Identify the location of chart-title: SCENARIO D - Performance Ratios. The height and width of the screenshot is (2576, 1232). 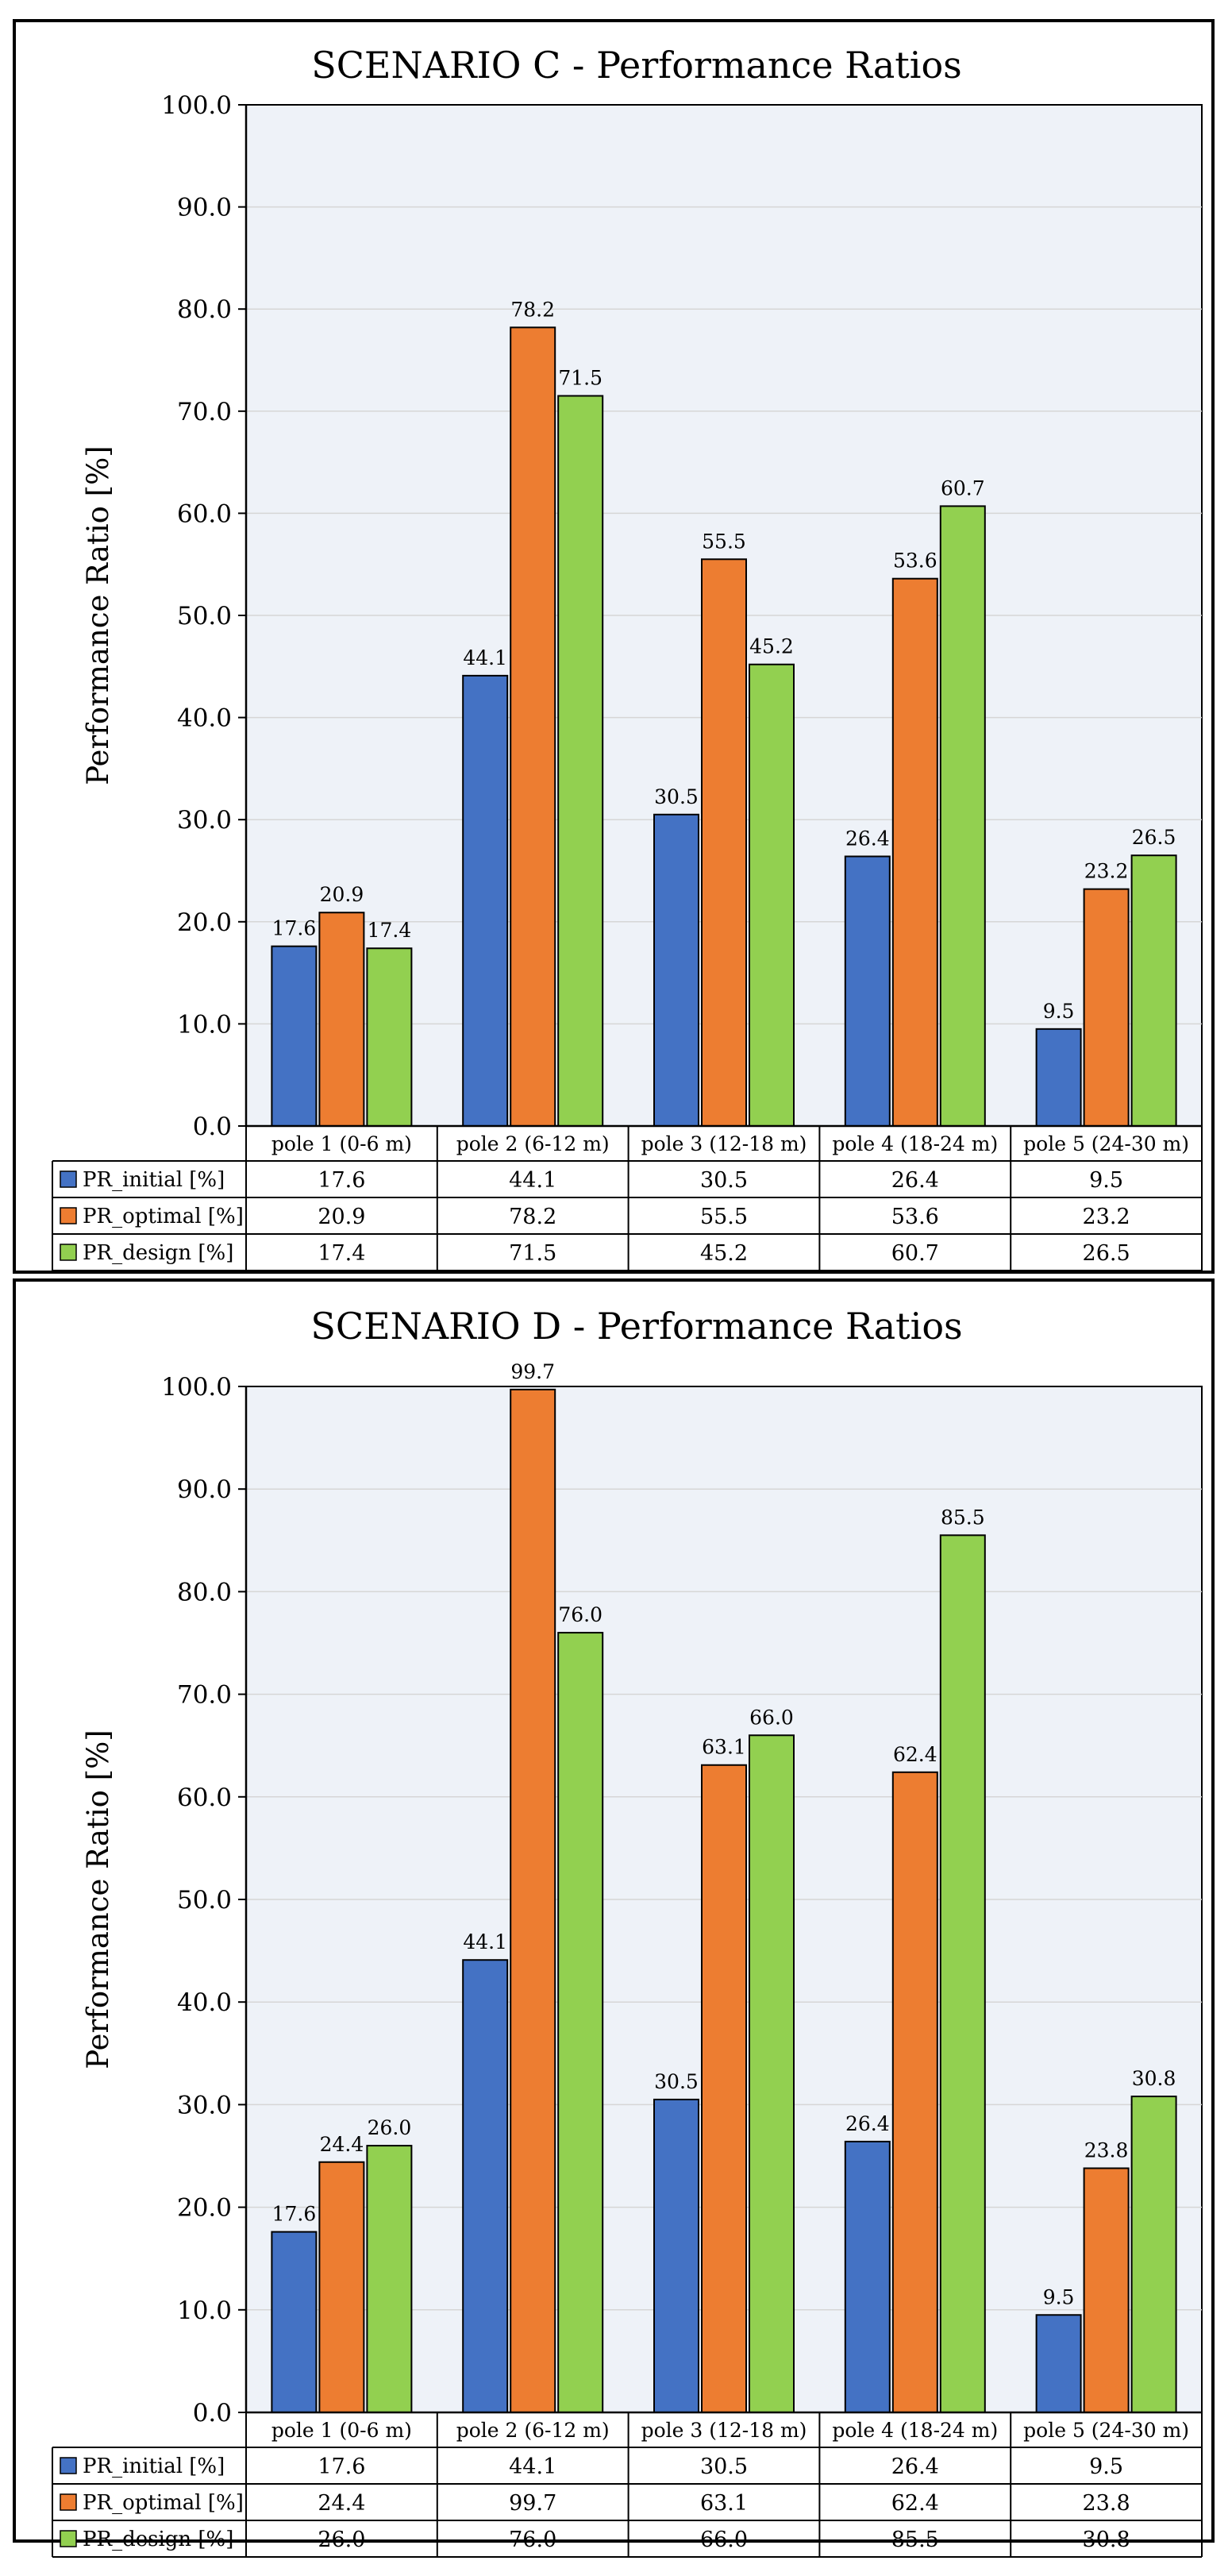
(636, 1326).